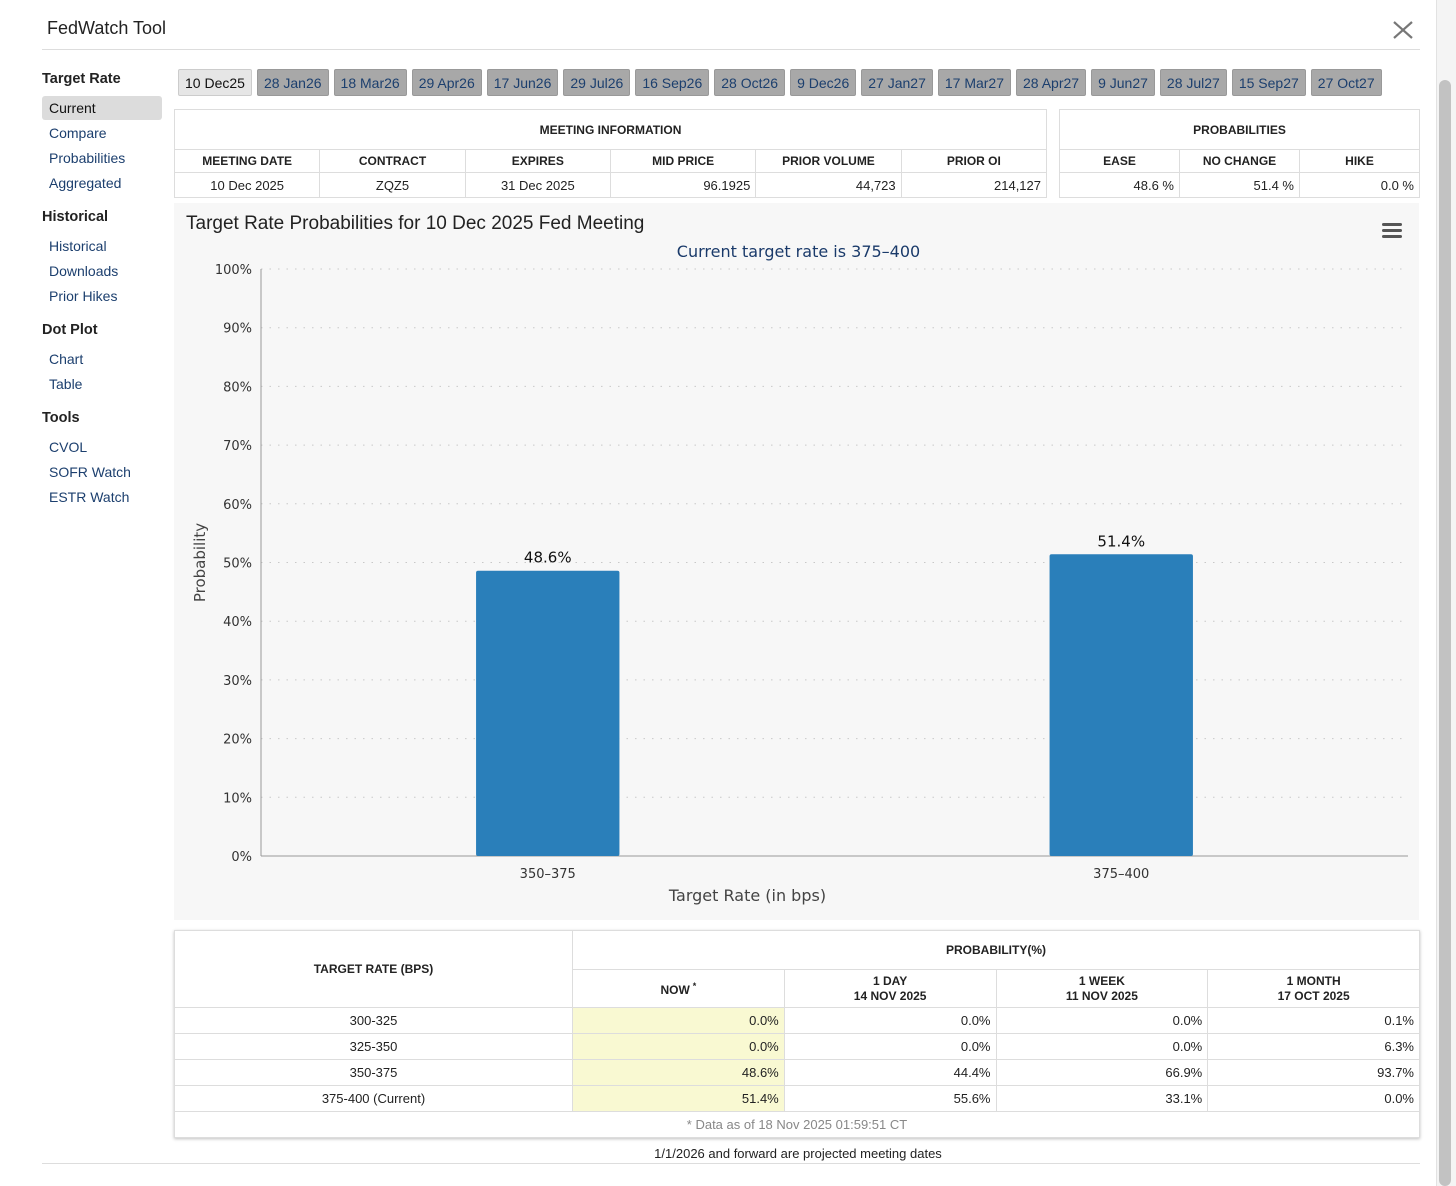 This screenshot has height=1186, width=1456. I want to click on cell: 6.3%, so click(1313, 1046).